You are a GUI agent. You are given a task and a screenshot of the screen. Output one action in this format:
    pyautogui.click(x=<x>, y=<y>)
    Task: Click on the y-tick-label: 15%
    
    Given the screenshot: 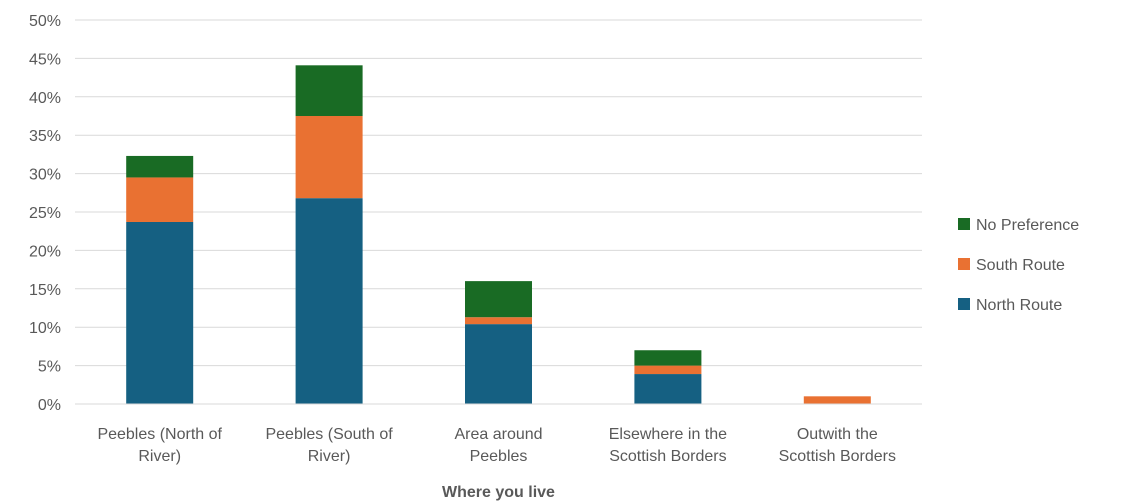 What is the action you would take?
    pyautogui.click(x=45, y=290)
    